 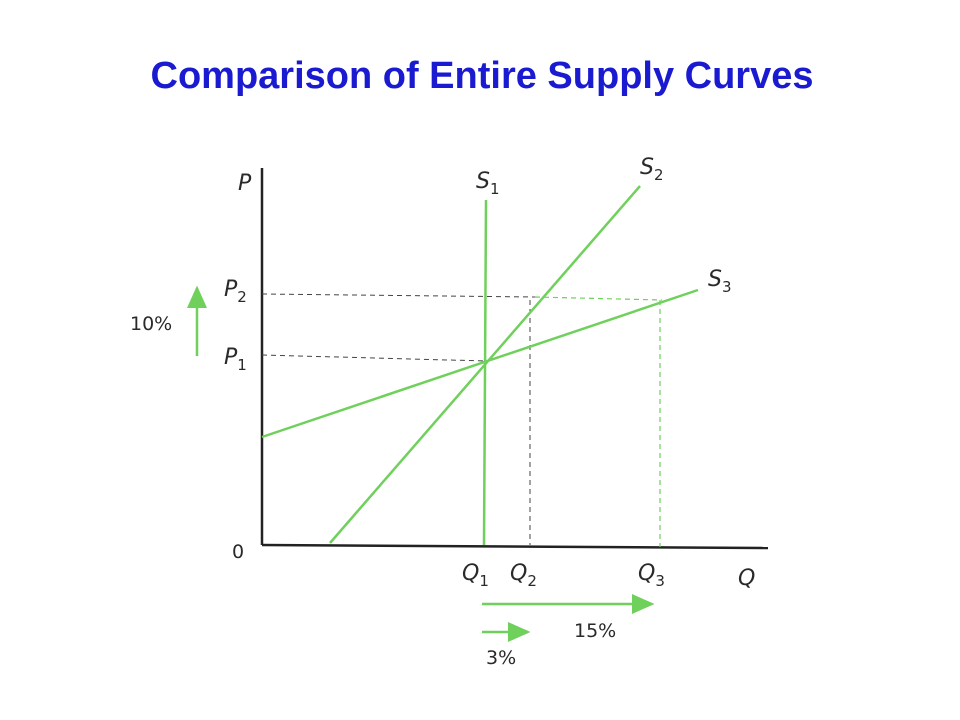 What do you see at coordinates (374, 358) in the screenshot?
I see `p1-guide` at bounding box center [374, 358].